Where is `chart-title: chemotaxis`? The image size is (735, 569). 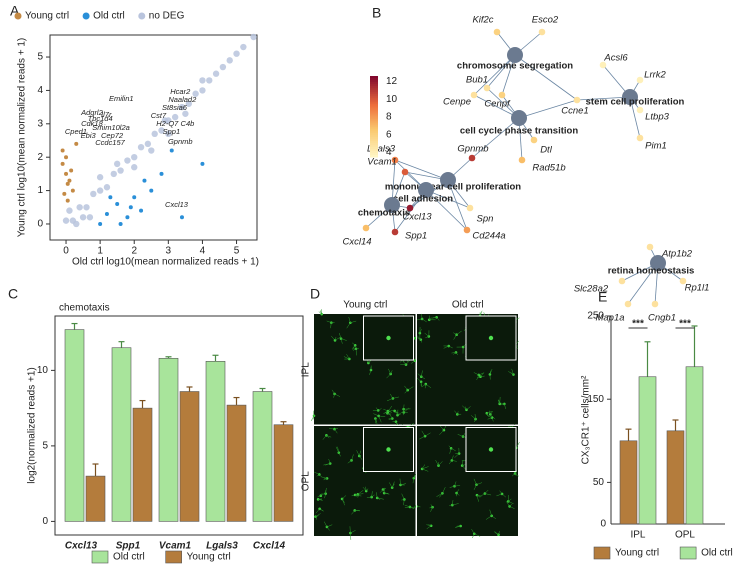 chart-title: chemotaxis is located at coordinates (84, 308).